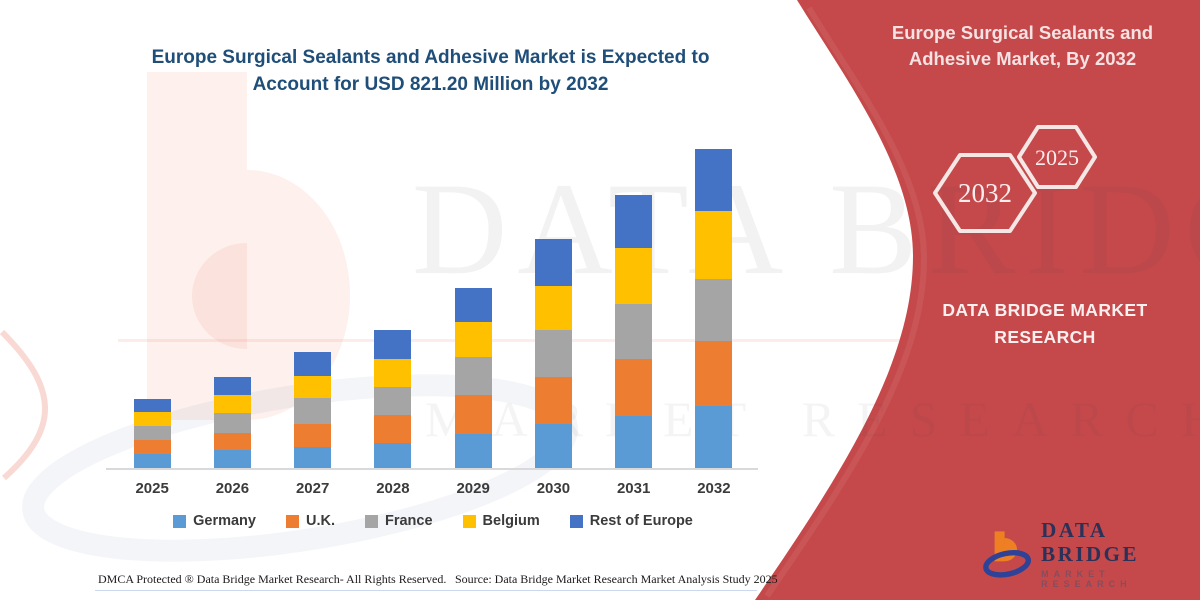  What do you see at coordinates (714, 488) in the screenshot?
I see `x-tick-2032: 2032` at bounding box center [714, 488].